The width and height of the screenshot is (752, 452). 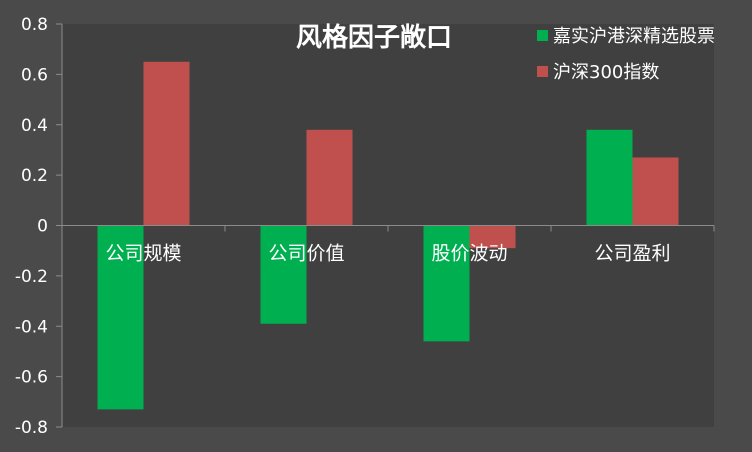 I want to click on category-label: 股价波动, so click(x=469, y=254).